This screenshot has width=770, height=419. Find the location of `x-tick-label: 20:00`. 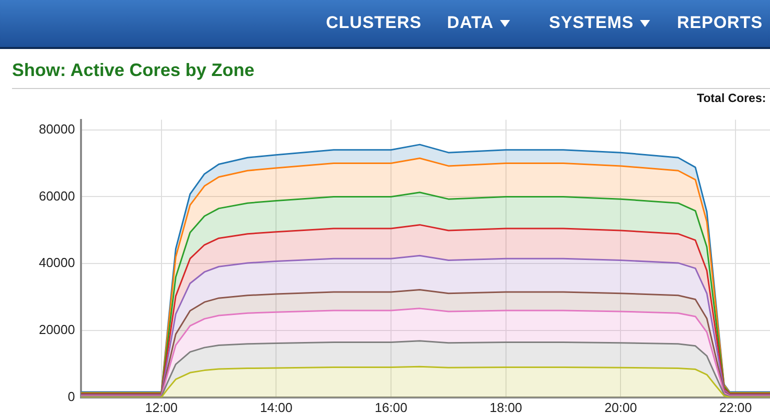

x-tick-label: 20:00 is located at coordinates (620, 407).